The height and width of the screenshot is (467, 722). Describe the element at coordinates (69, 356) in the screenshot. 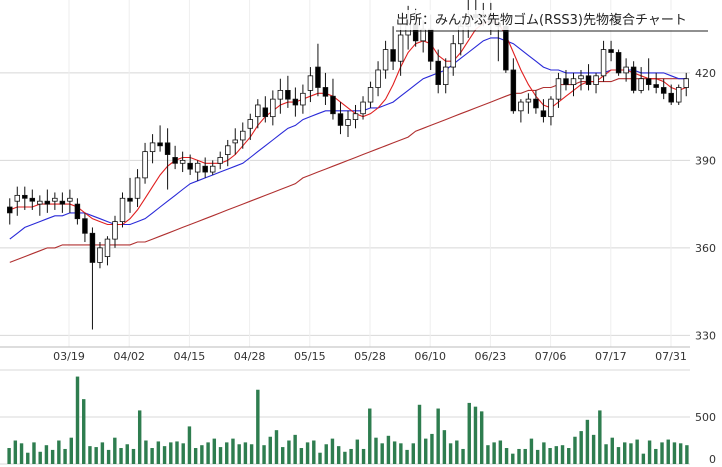

I see `date-tick-label: 03/19` at that location.